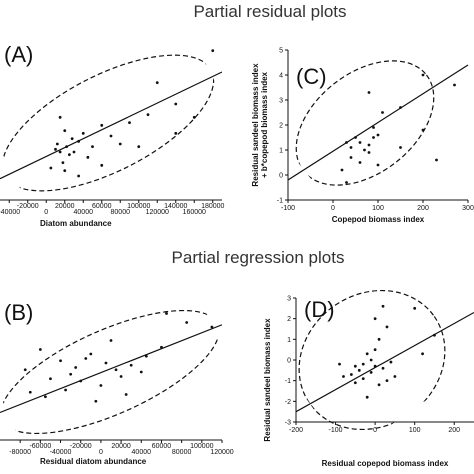 The width and height of the screenshot is (474, 474). I want to click on x-axis-label: Residual diatom abundance, so click(93, 461).